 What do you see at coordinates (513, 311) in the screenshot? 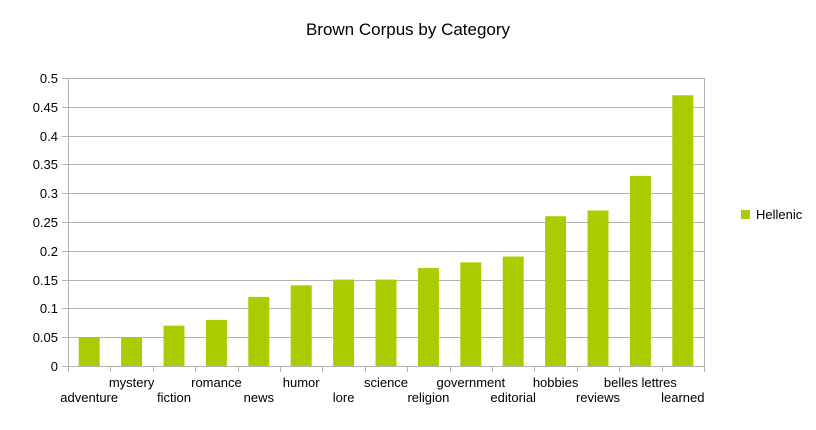
I see `bar-editorial` at bounding box center [513, 311].